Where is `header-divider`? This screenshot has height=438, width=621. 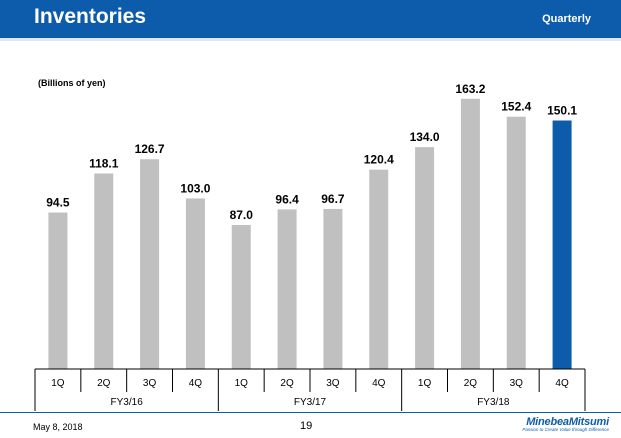 header-divider is located at coordinates (310, 39).